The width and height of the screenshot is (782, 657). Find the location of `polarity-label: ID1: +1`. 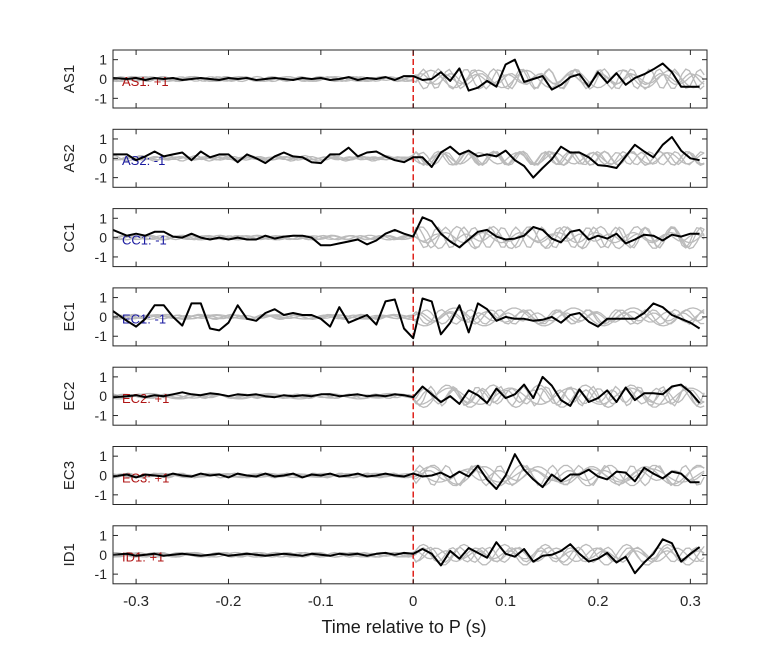

polarity-label: ID1: +1 is located at coordinates (143, 557).